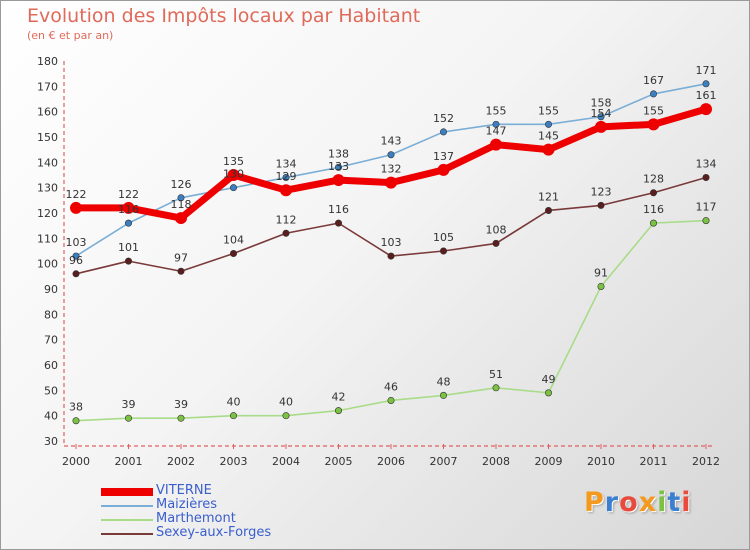 The width and height of the screenshot is (750, 550). I want to click on chart-title: Evolution des Impôts locaux par Habitant, so click(224, 16).